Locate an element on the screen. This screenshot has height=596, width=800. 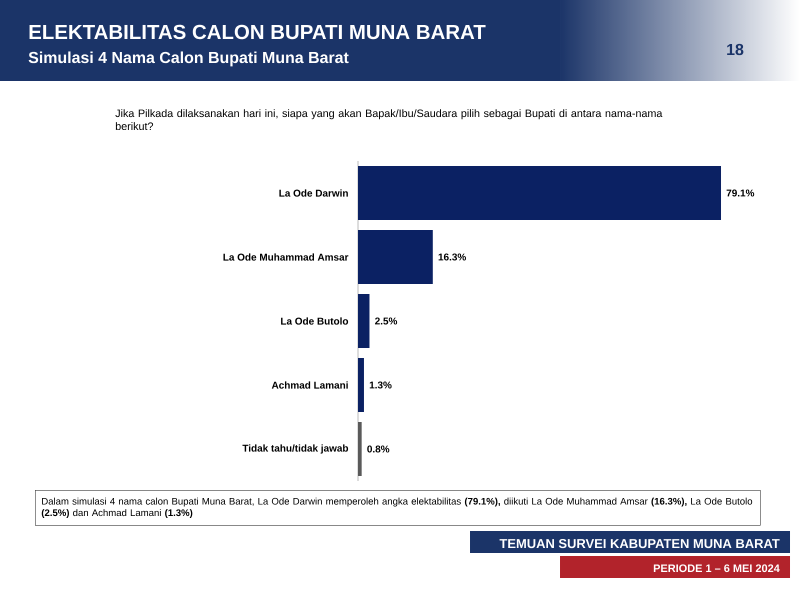
data-label: 0.8% is located at coordinates (378, 449).